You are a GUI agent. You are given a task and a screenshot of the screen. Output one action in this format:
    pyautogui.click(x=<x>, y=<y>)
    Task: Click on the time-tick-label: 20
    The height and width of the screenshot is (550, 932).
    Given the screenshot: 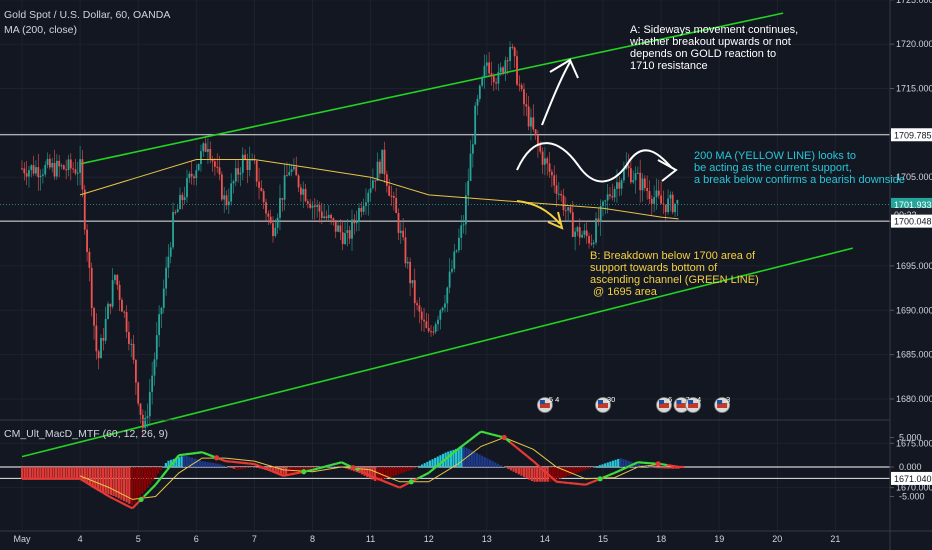 What is the action you would take?
    pyautogui.click(x=777, y=539)
    